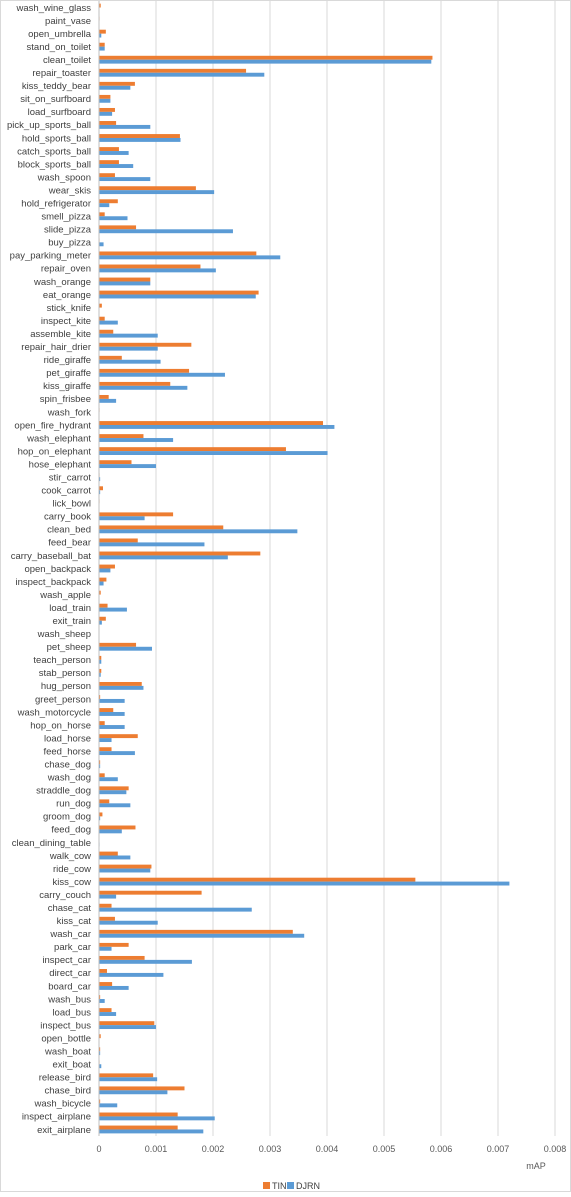 The width and height of the screenshot is (571, 1197). What do you see at coordinates (116, 166) in the screenshot?
I see `bar-djrn-block-sports-ball` at bounding box center [116, 166].